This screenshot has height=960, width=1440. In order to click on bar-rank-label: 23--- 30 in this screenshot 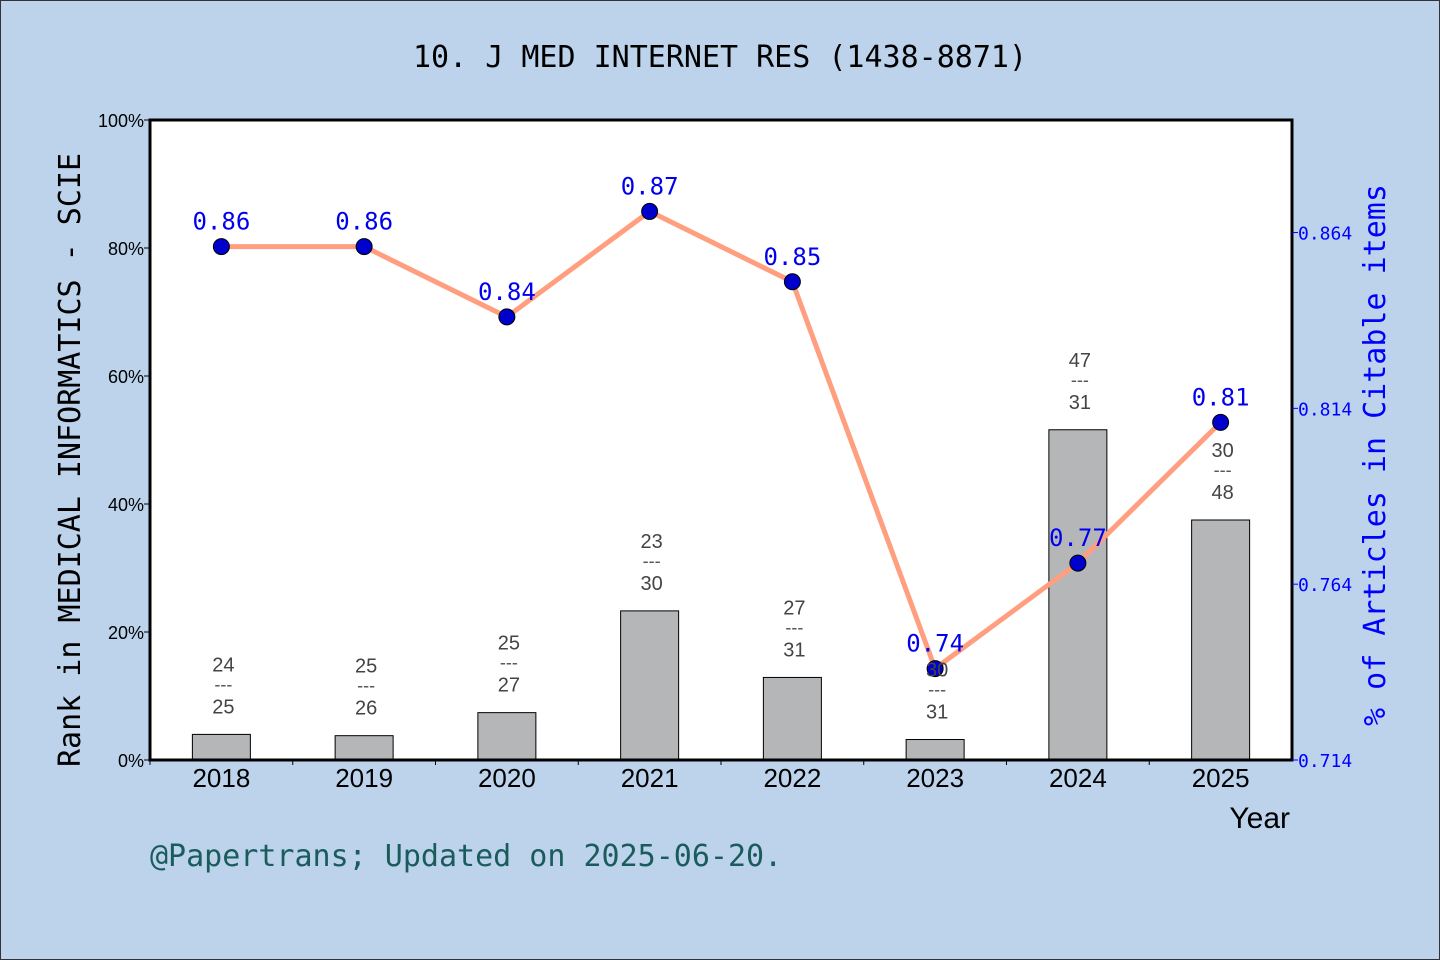, I will do `click(652, 563)`.